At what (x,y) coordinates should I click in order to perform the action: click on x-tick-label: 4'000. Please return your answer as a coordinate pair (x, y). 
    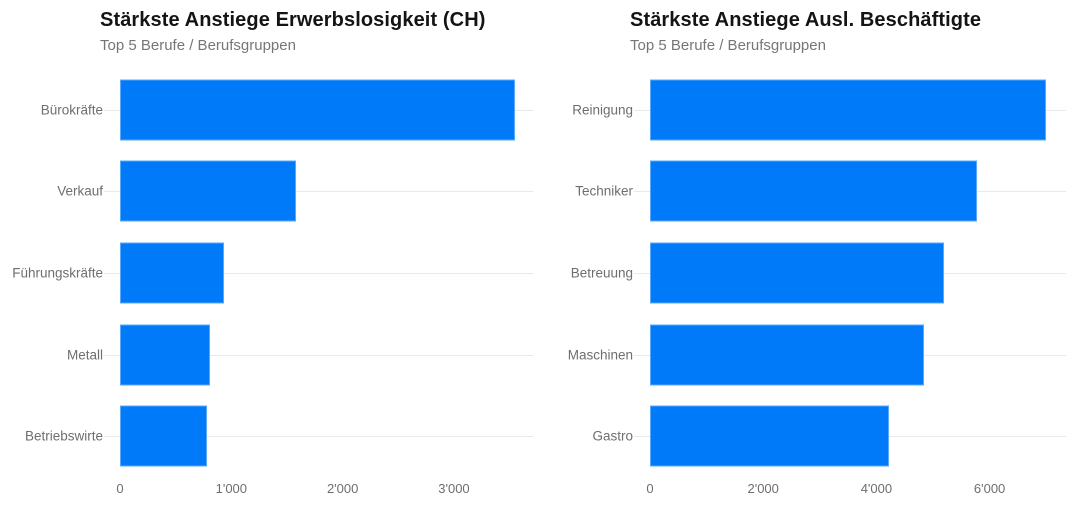
    Looking at the image, I should click on (876, 488).